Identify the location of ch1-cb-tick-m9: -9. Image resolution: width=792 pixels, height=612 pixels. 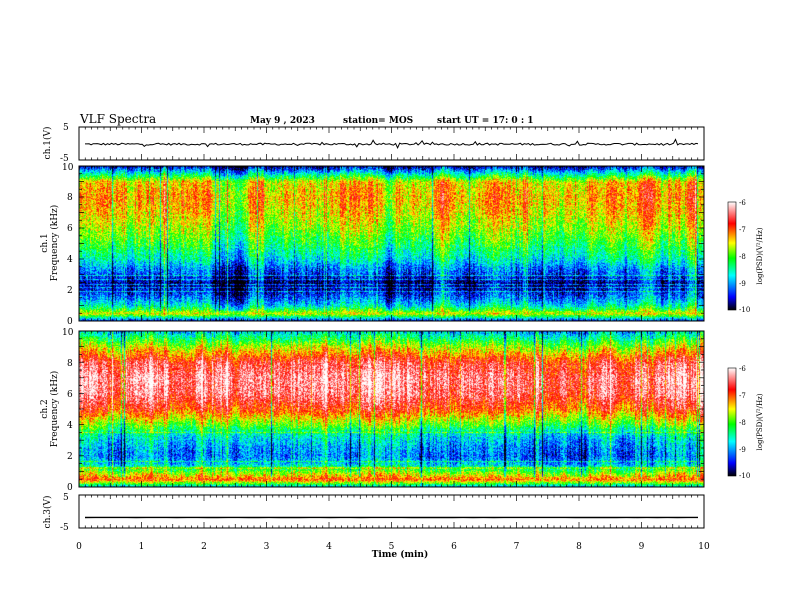
(742, 284).